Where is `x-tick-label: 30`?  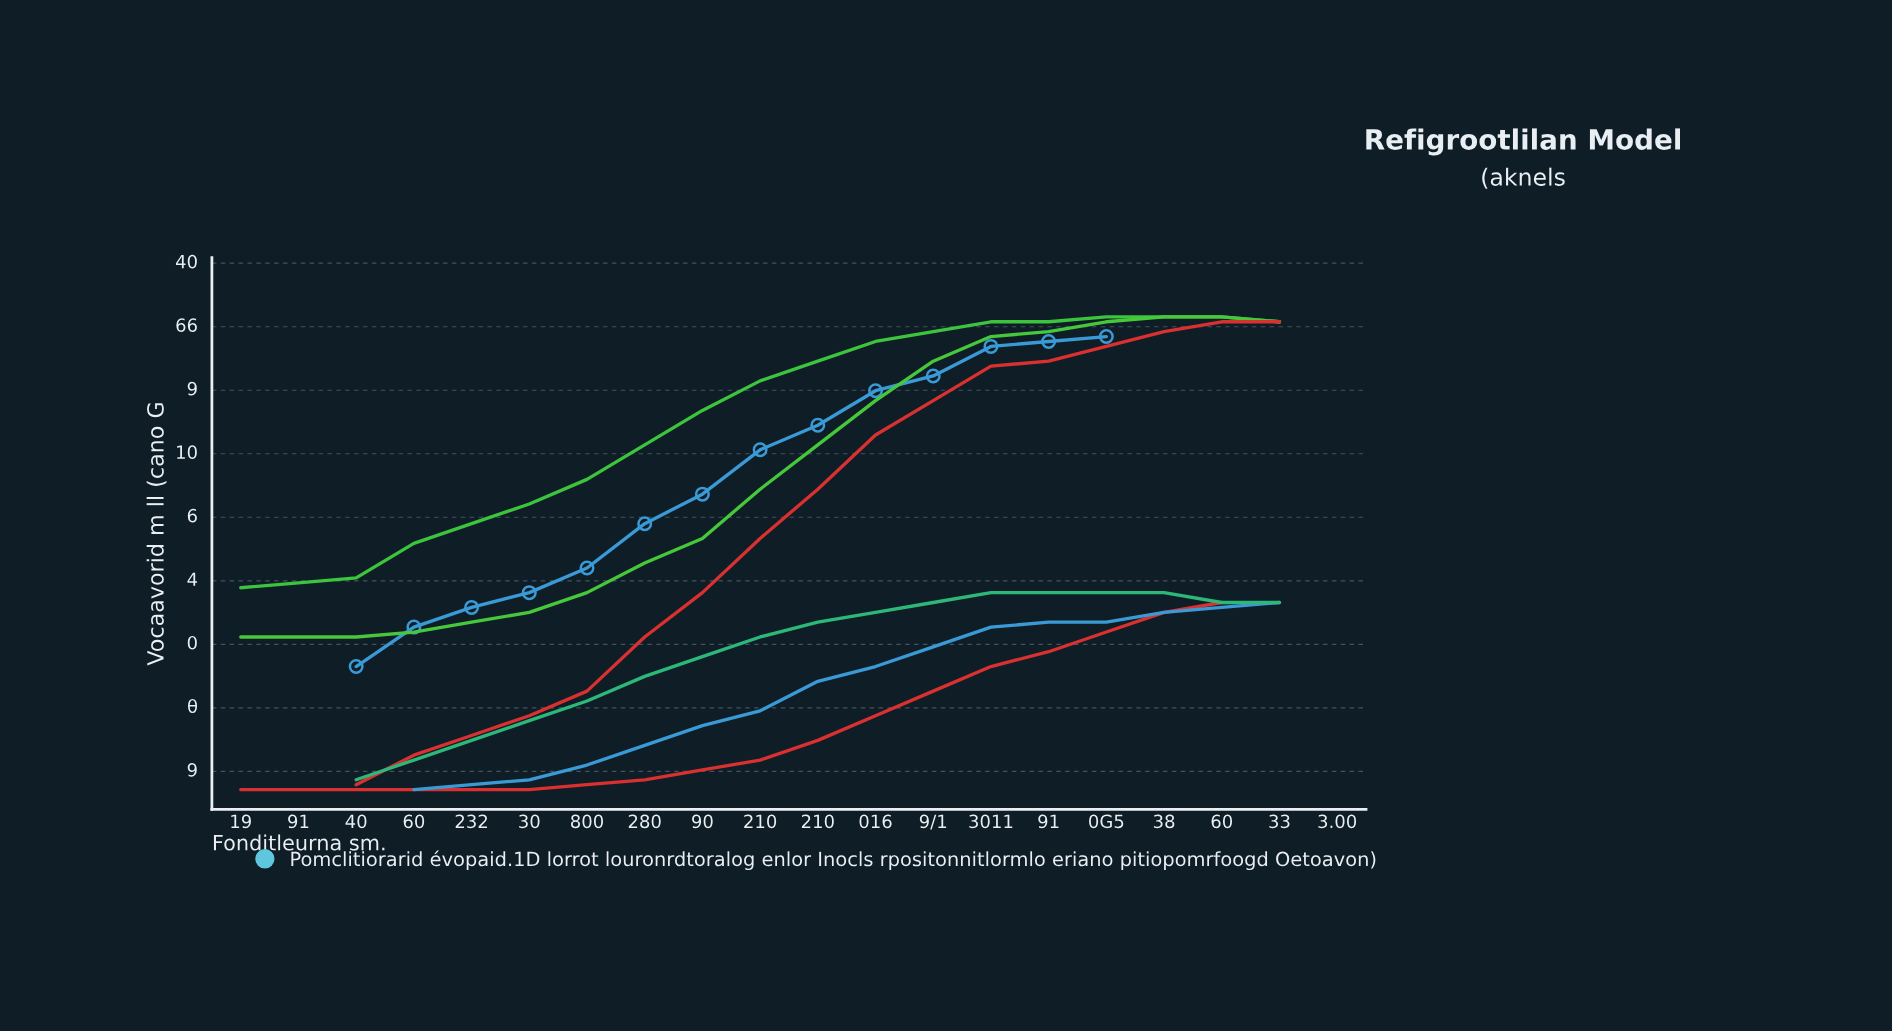 x-tick-label: 30 is located at coordinates (529, 821).